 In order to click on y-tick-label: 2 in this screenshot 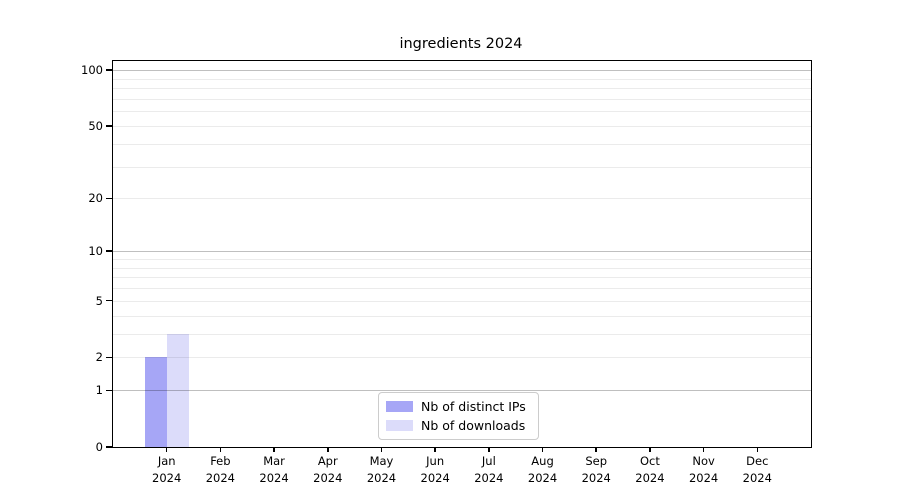, I will do `click(99, 357)`.